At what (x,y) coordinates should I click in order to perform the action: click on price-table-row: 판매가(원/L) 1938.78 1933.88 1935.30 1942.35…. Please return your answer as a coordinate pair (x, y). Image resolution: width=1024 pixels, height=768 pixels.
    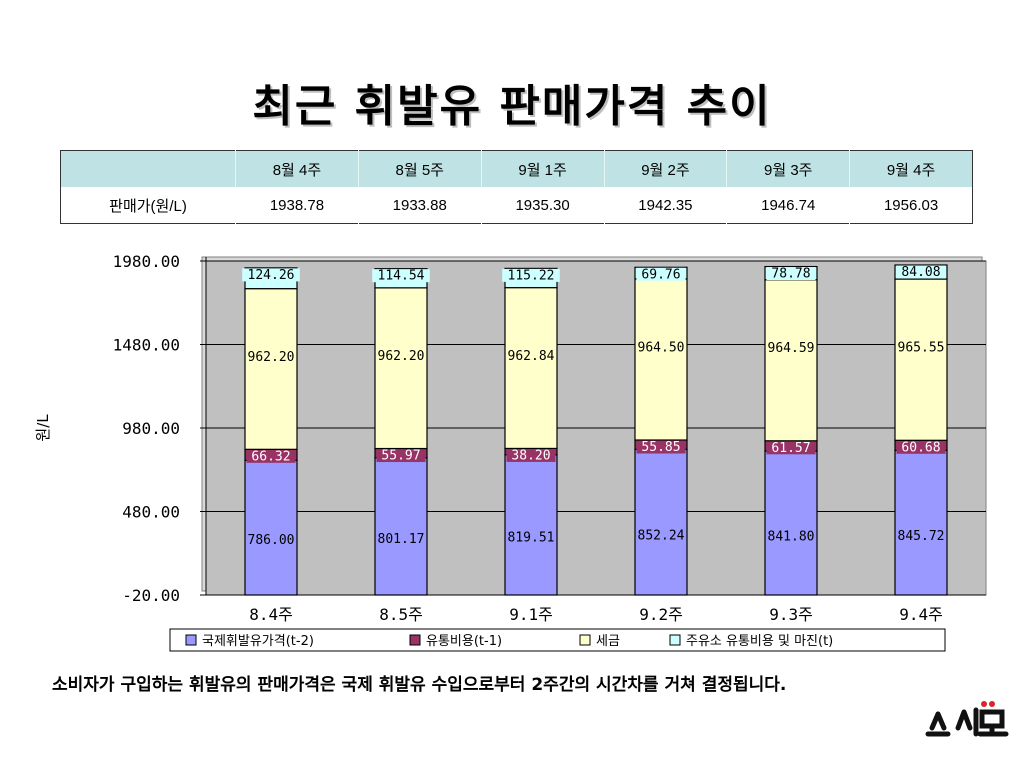
    Looking at the image, I should click on (516, 205).